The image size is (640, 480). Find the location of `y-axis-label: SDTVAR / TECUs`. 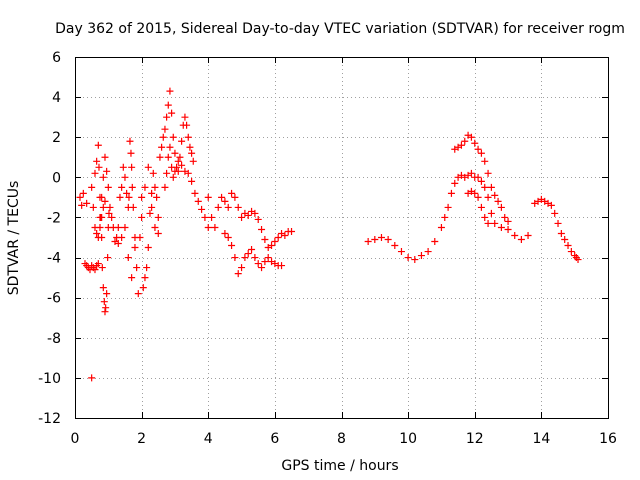

y-axis-label: SDTVAR / TECUs is located at coordinates (14, 238).